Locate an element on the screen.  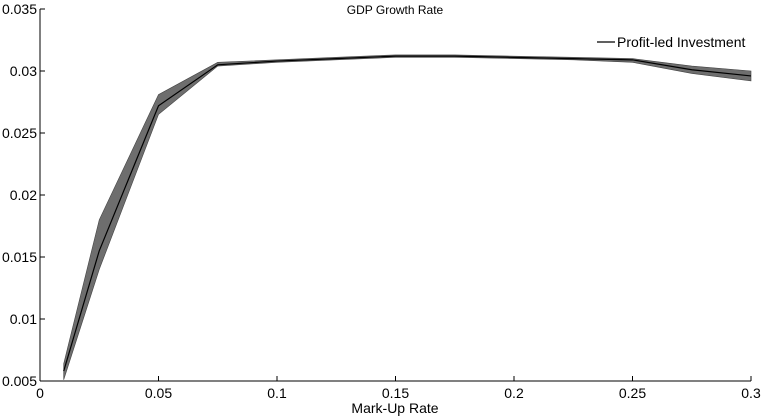
x-tick-label: 0.05 is located at coordinates (158, 393).